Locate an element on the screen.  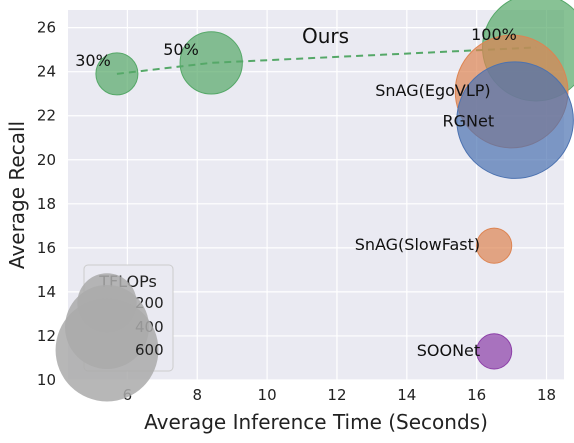
y-tick-label: 16 is located at coordinates (46, 248).